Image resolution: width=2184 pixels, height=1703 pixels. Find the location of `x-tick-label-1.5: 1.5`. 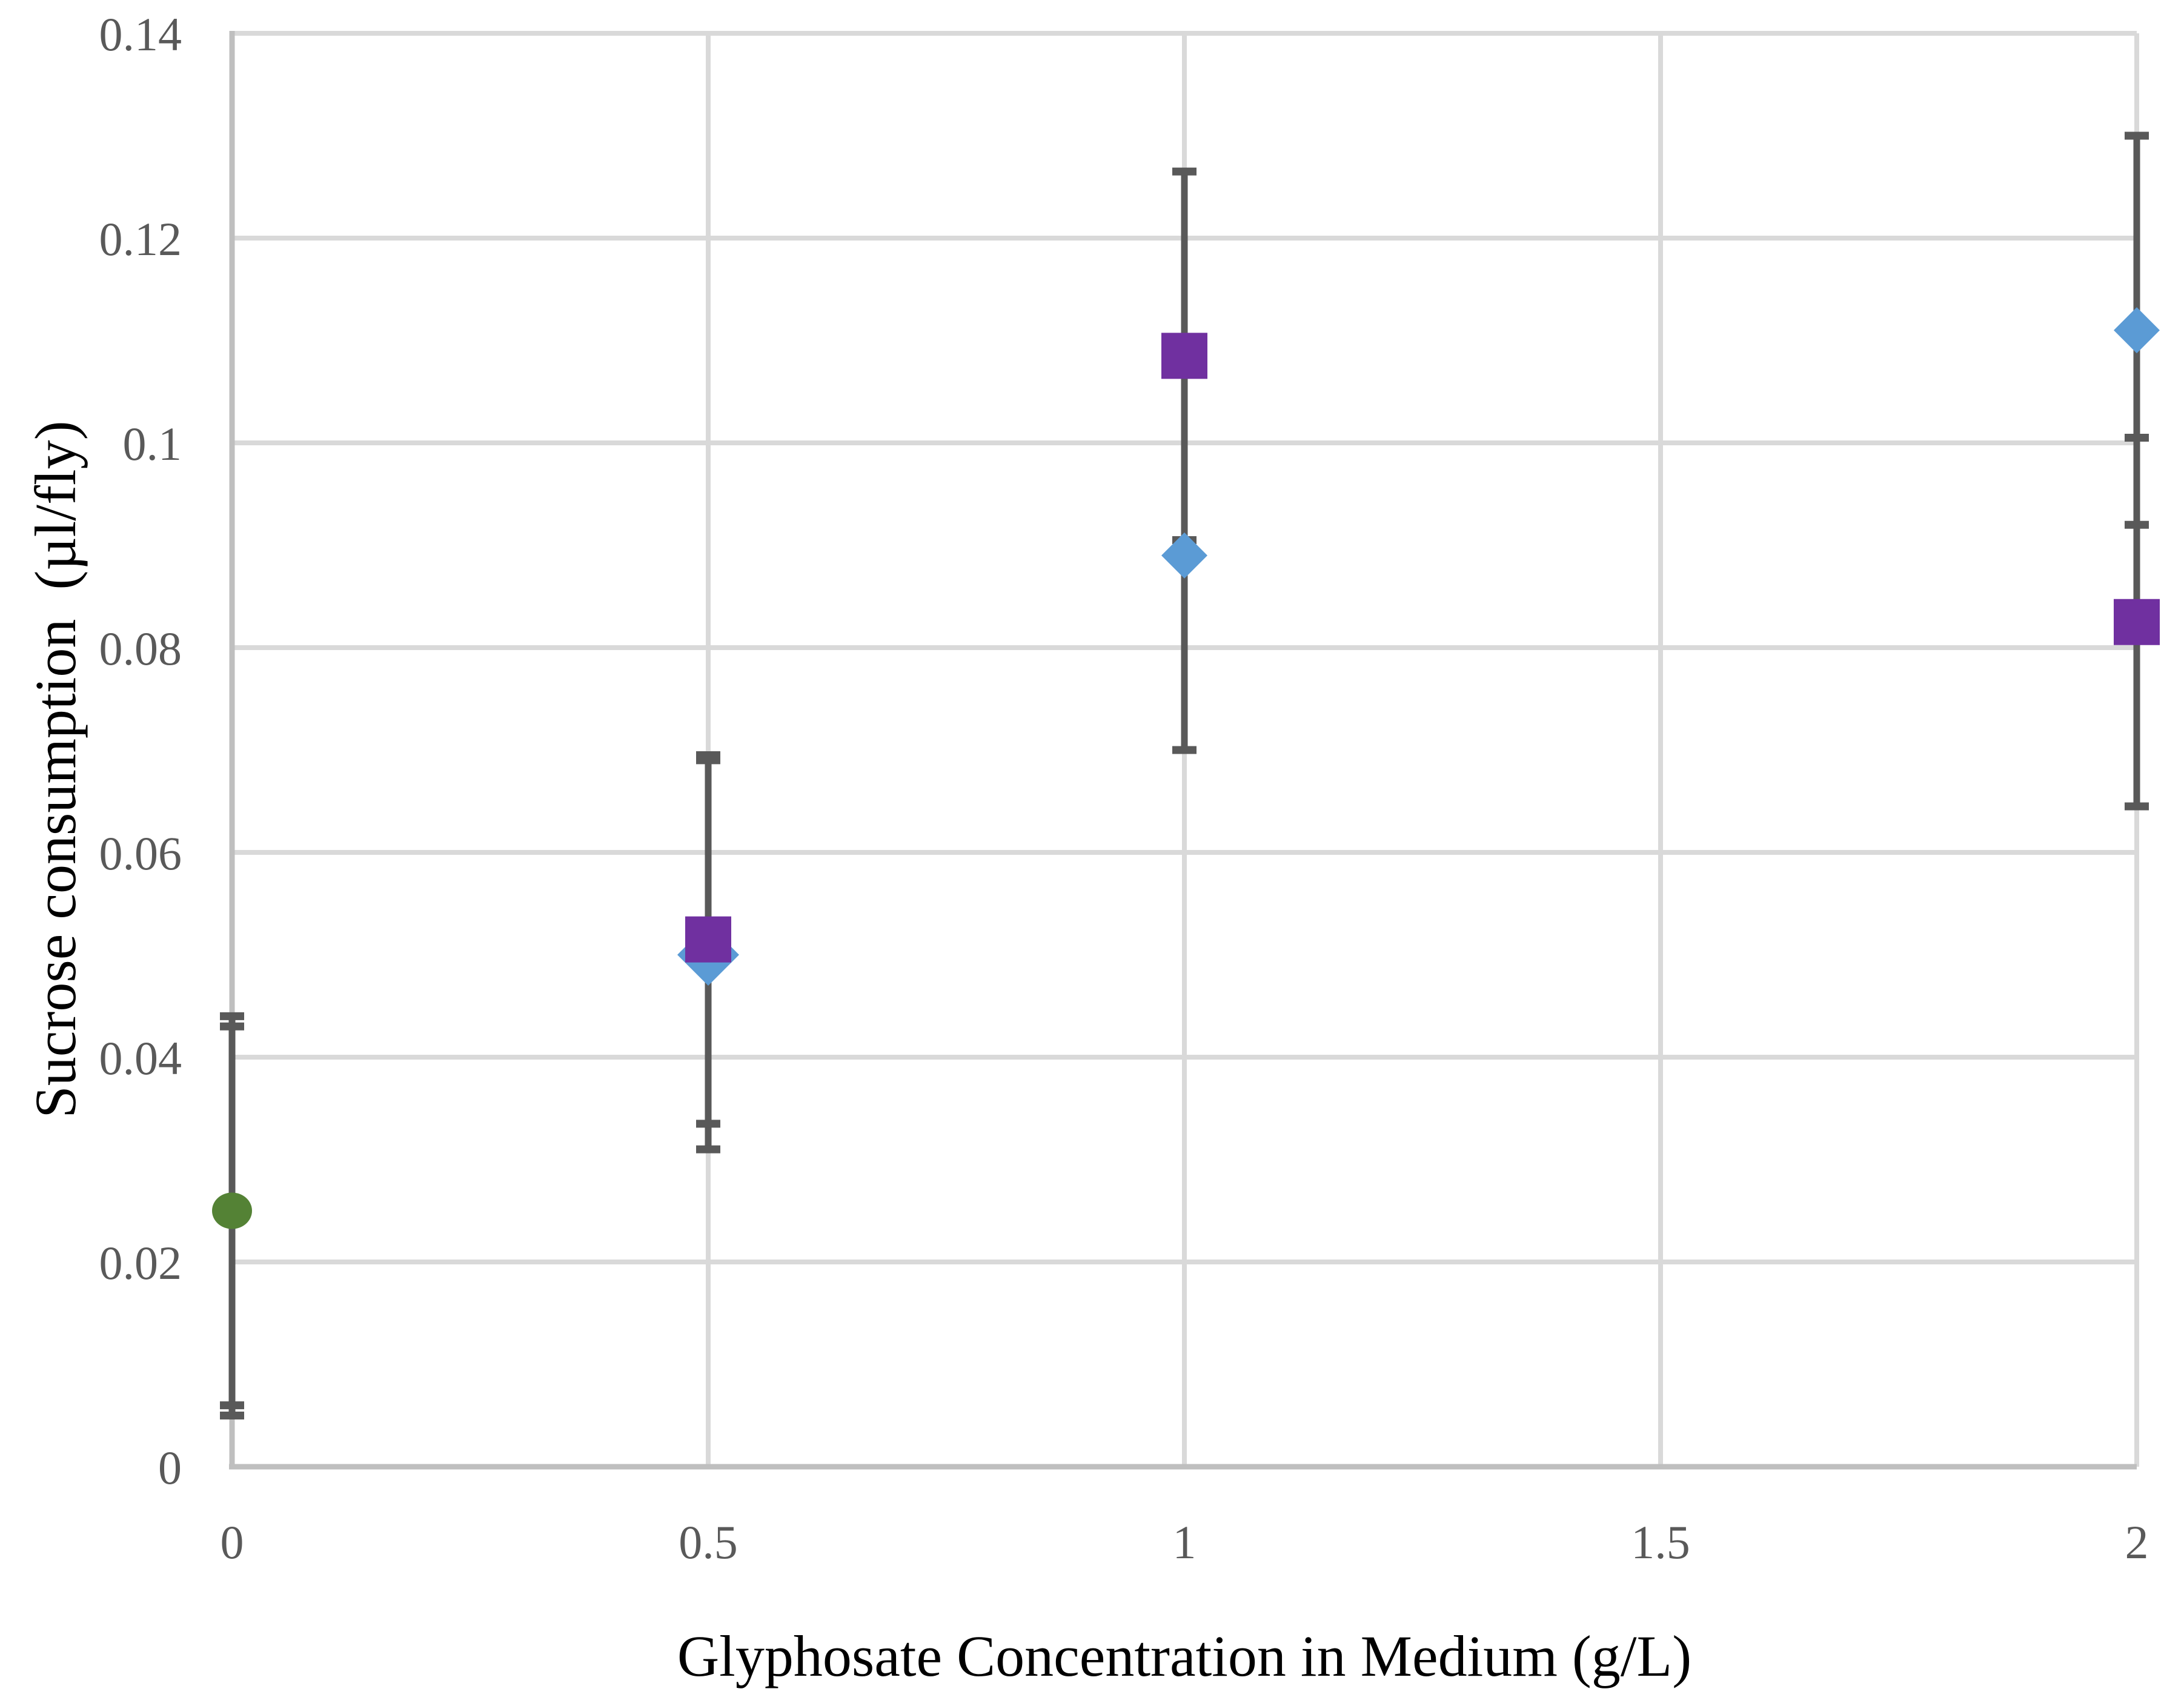

x-tick-label-1.5: 1.5 is located at coordinates (1660, 1542).